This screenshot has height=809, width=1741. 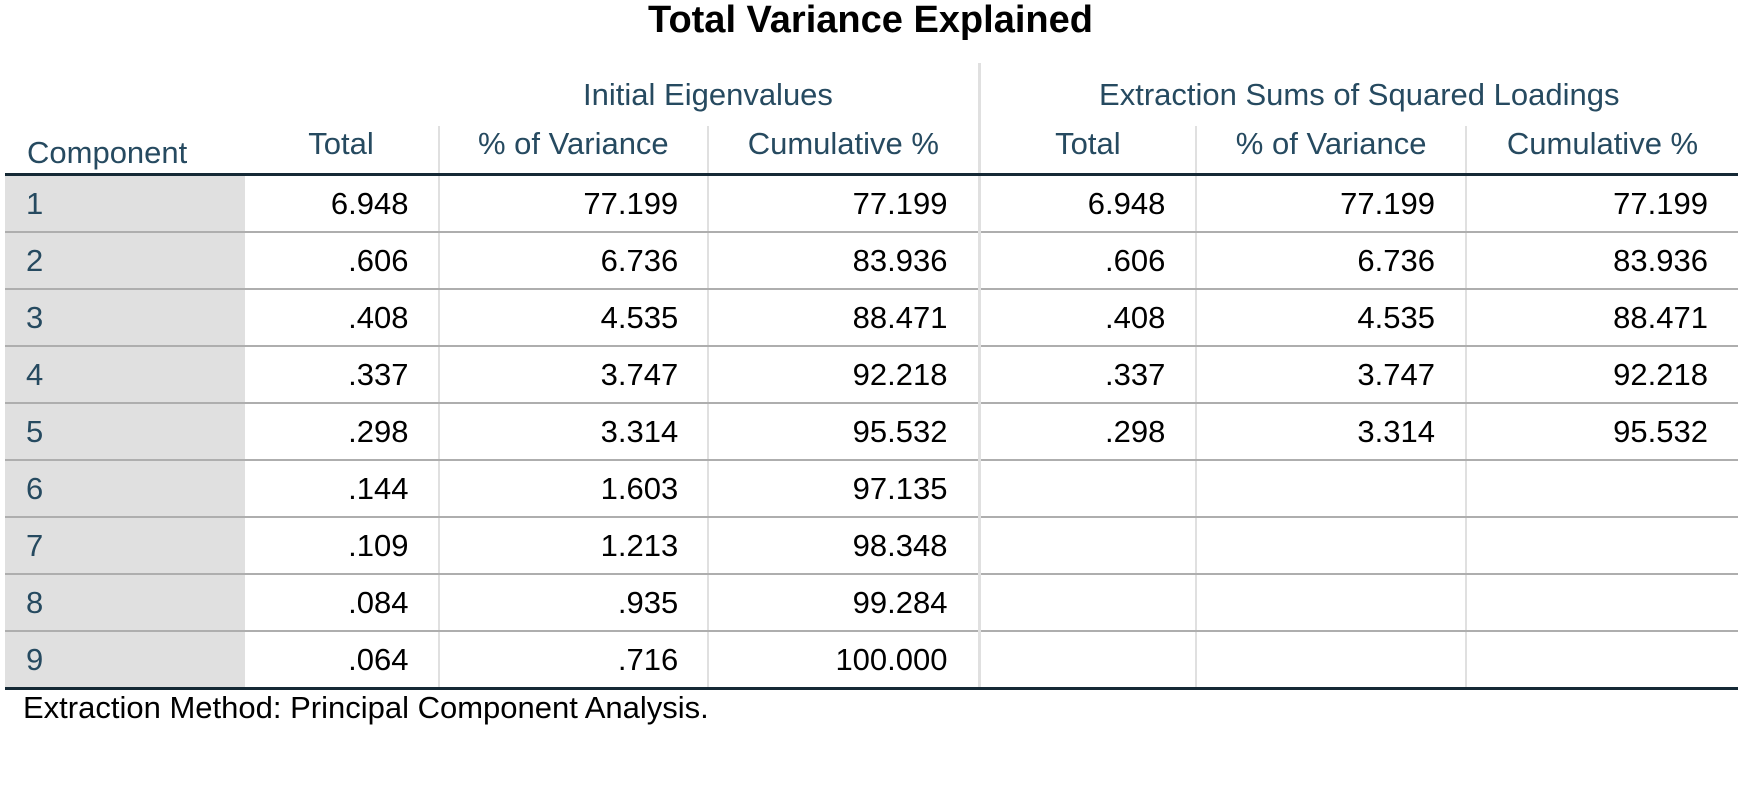 I want to click on component-label: 7, so click(x=125, y=546).